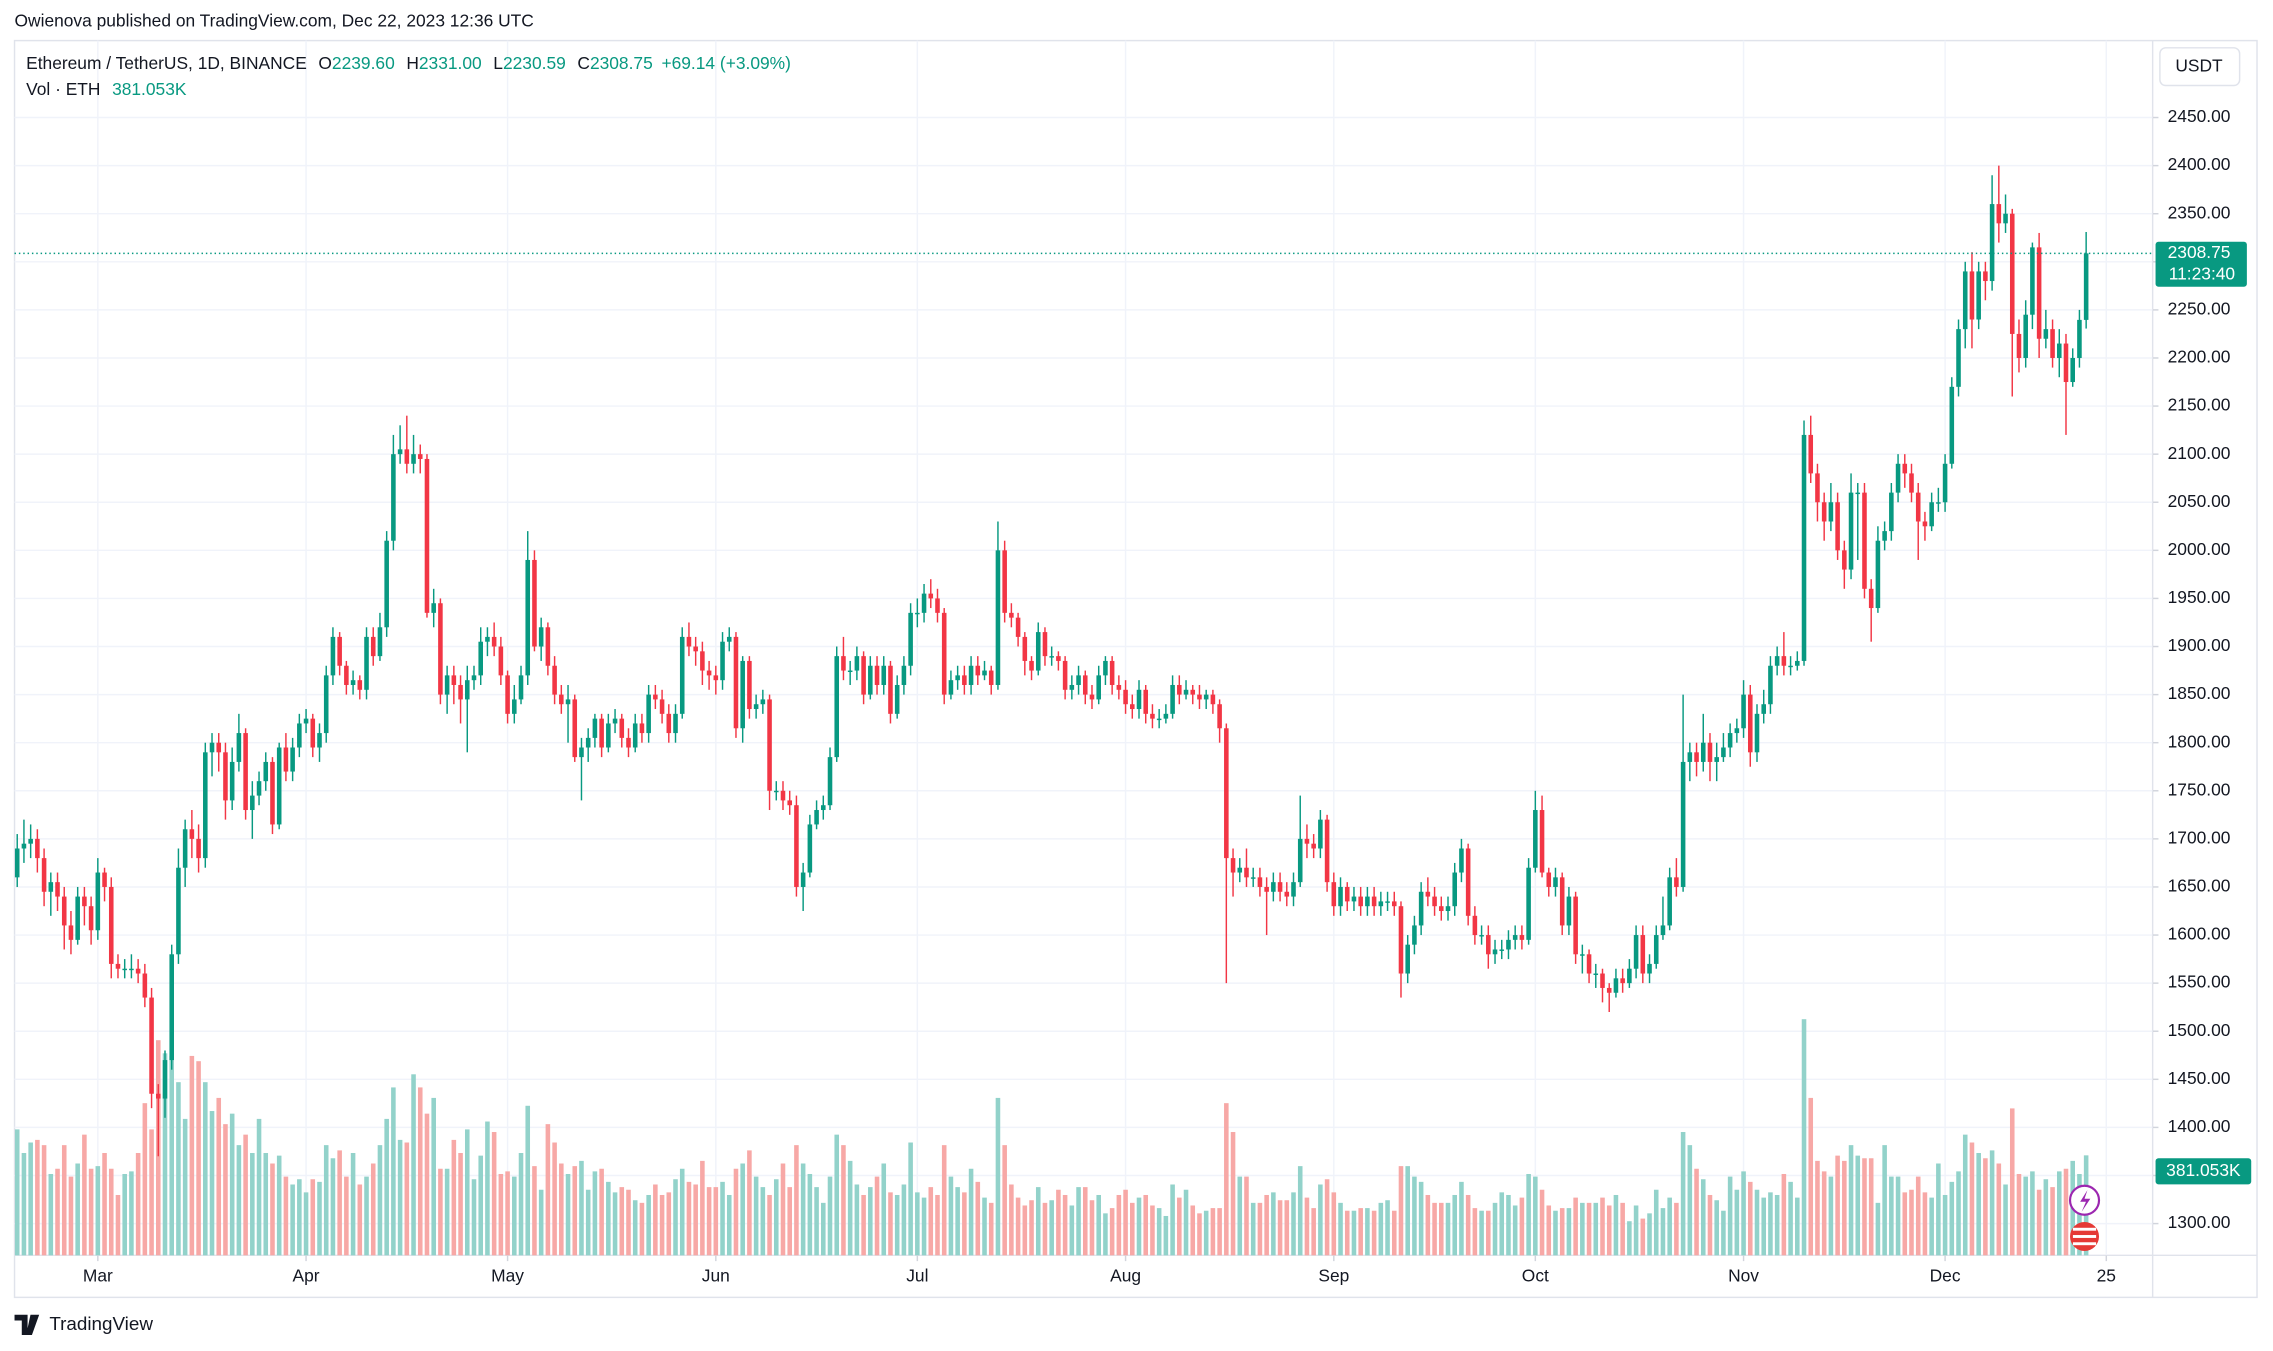 The height and width of the screenshot is (1351, 2273). Describe the element at coordinates (2199, 1126) in the screenshot. I see `y-tick-label: 1400.00` at that location.